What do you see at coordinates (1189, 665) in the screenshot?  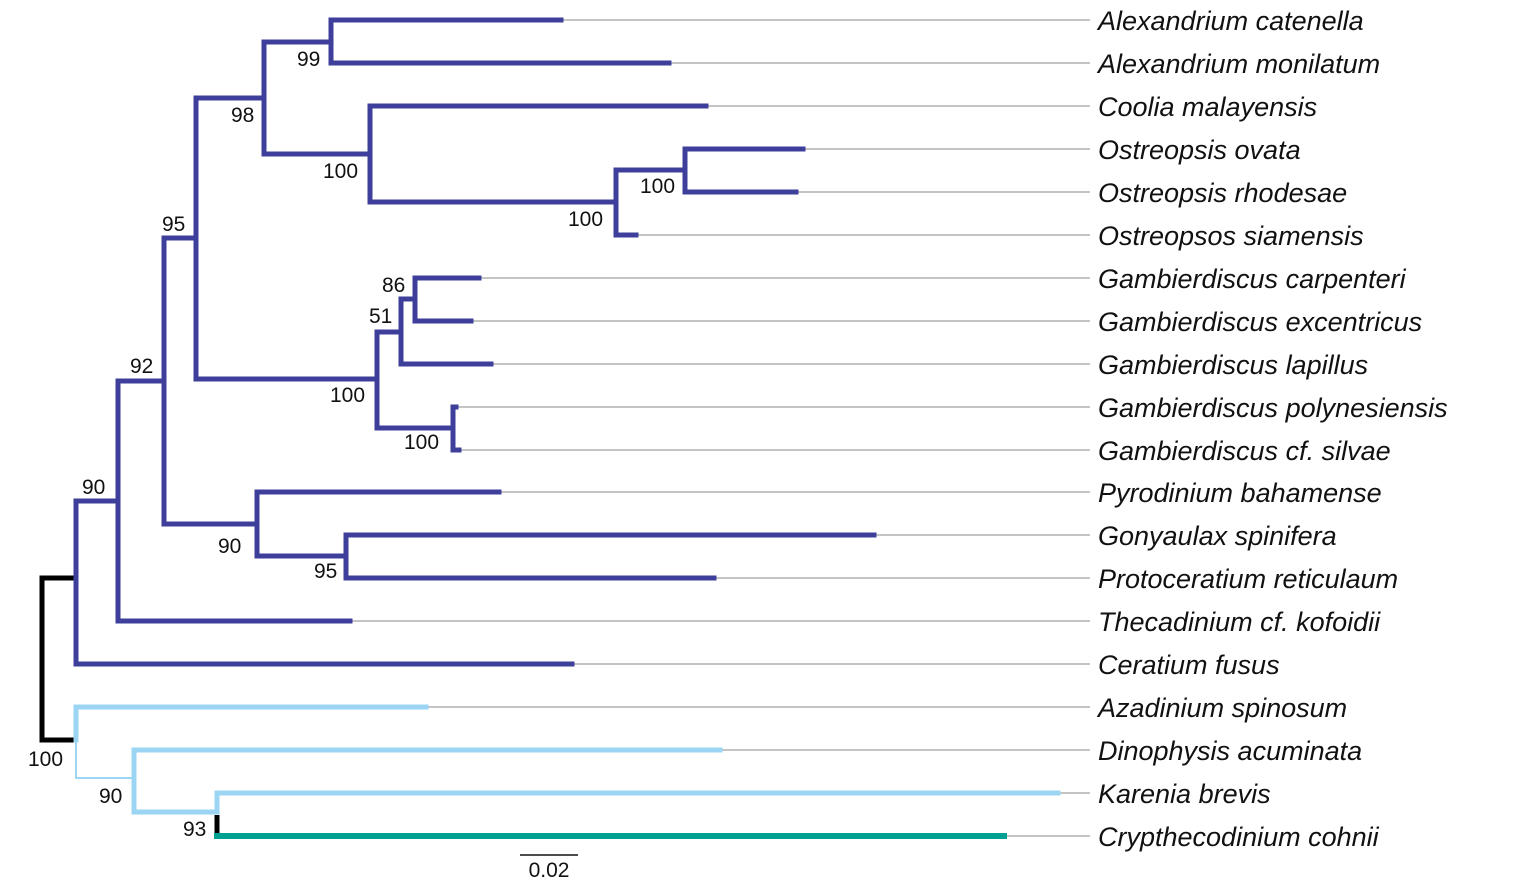 I see `taxon-label: Ceratium fusus` at bounding box center [1189, 665].